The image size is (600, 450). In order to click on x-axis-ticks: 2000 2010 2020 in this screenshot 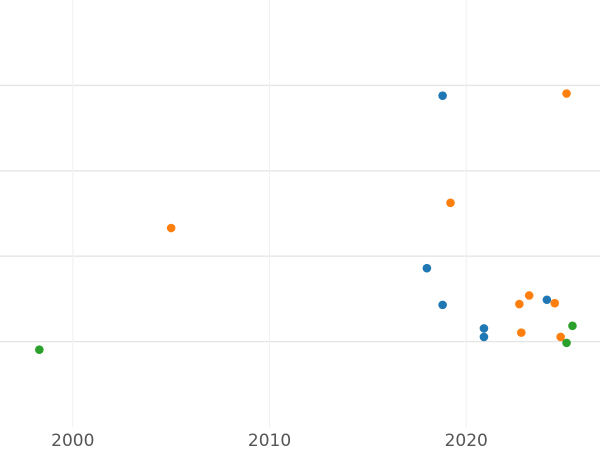, I will do `click(269, 440)`.